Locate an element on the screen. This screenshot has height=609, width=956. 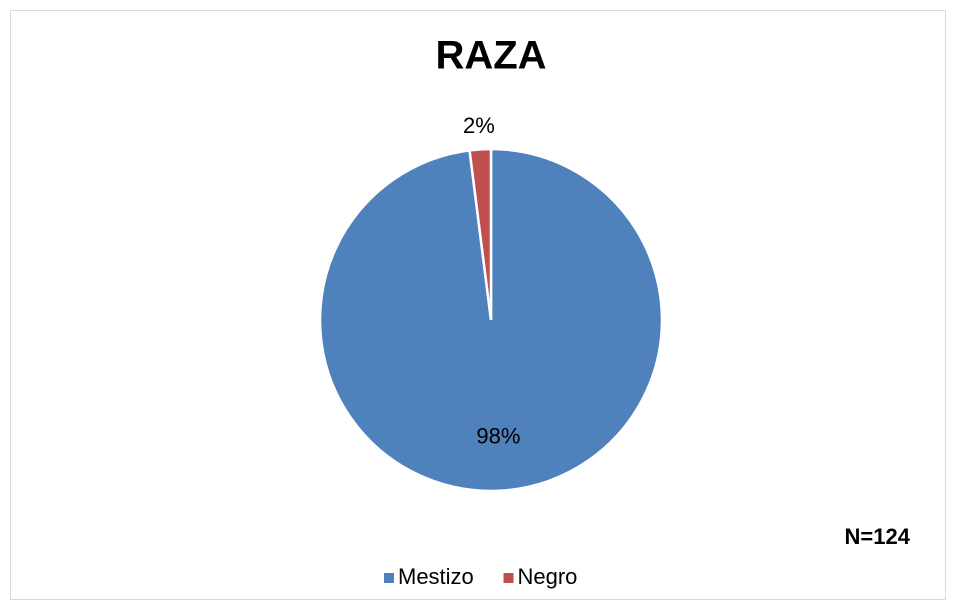
data-label: 98% is located at coordinates (498, 436).